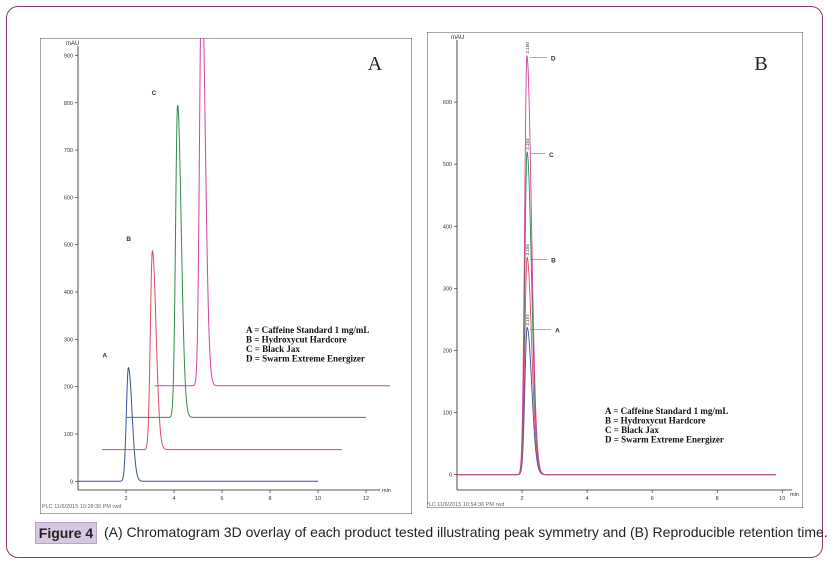 The width and height of the screenshot is (831, 566). I want to click on retention-time-label: 2.150, so click(527, 48).